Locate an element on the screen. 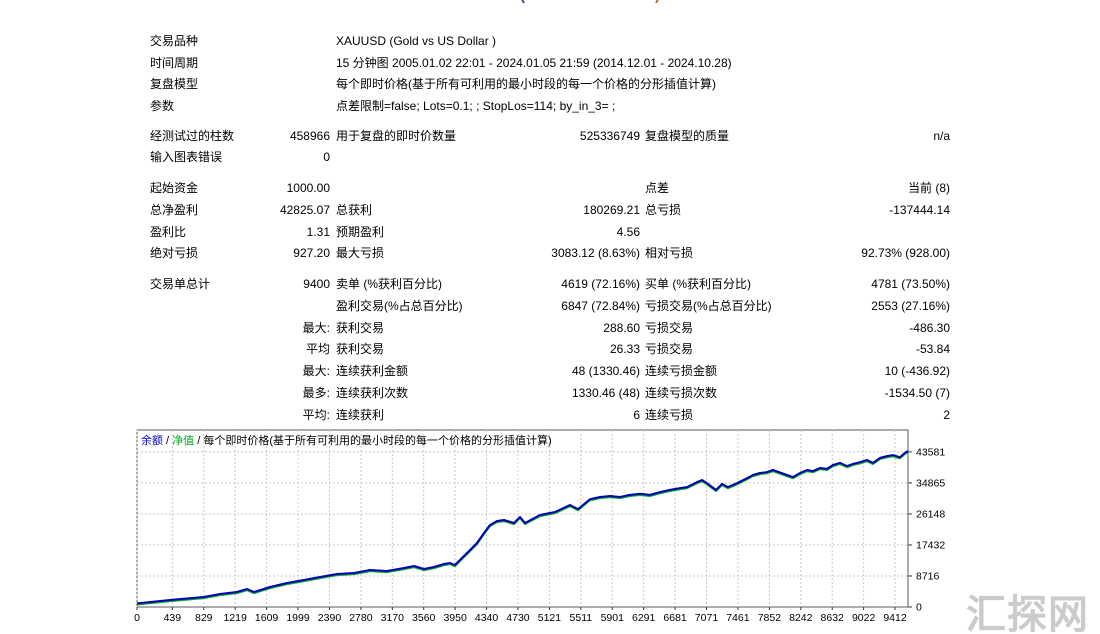 Image resolution: width=1100 pixels, height=634 pixels. table-row: 最多: 连续获利次数 1330.46 (48) 连续亏损次数 -1534.50 (7) is located at coordinates (550, 394).